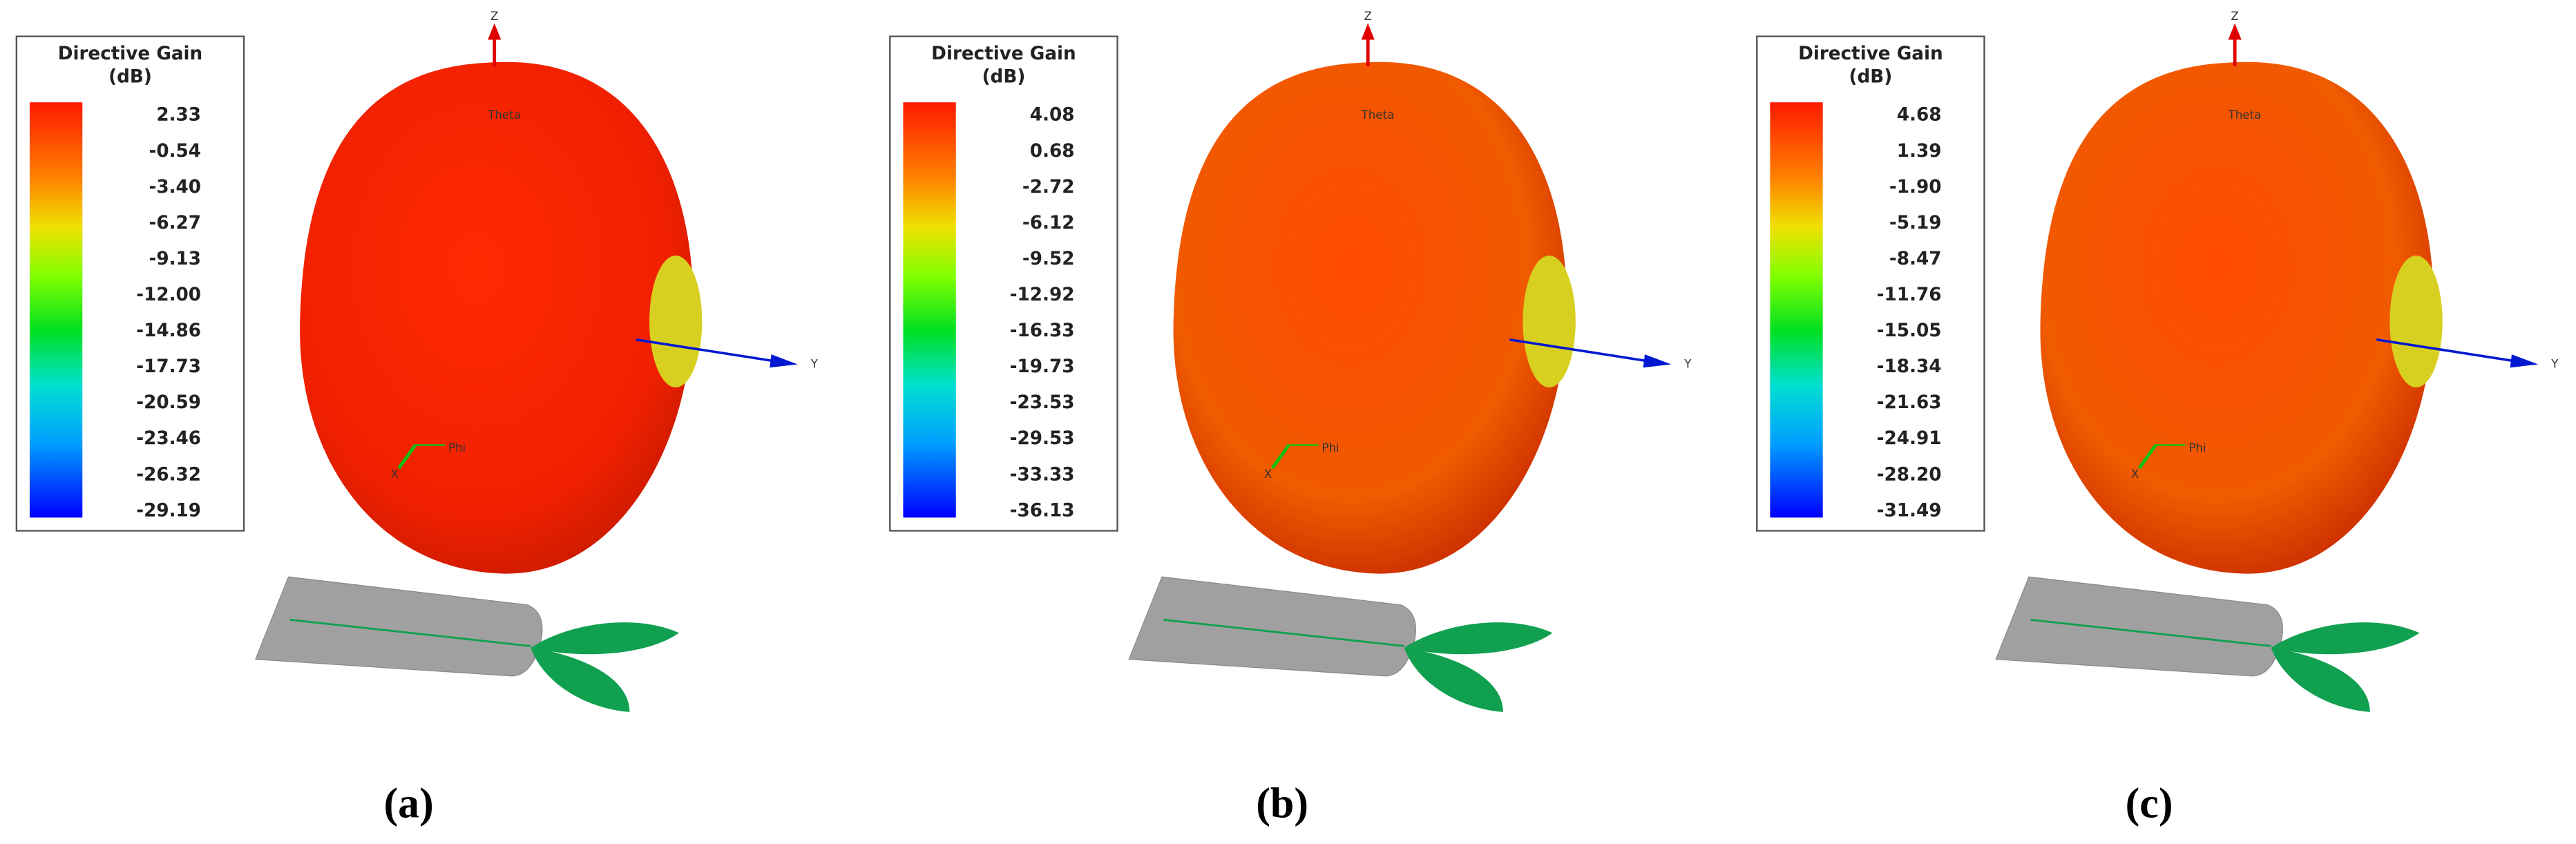  What do you see at coordinates (1042, 403) in the screenshot?
I see `legend-level: -23.53` at bounding box center [1042, 403].